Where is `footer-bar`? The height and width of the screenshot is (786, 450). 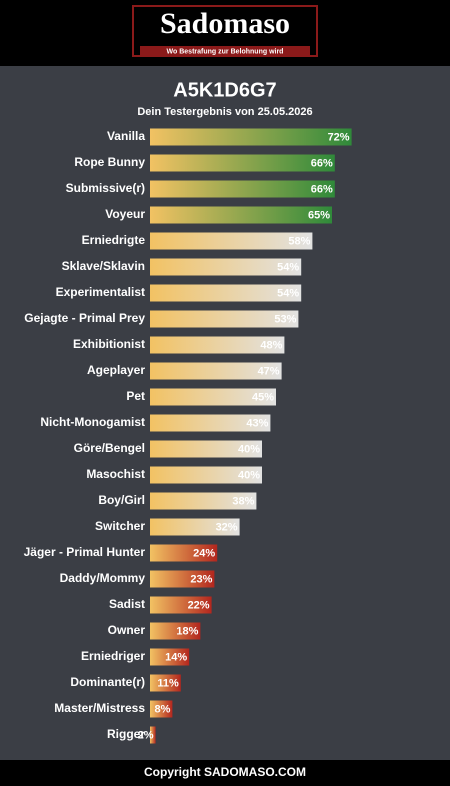
footer-bar is located at coordinates (225, 773).